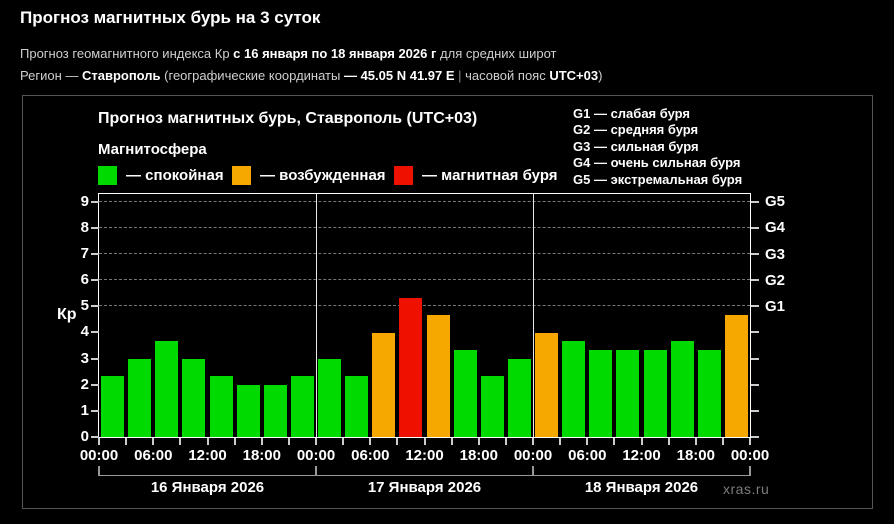 The height and width of the screenshot is (524, 894). What do you see at coordinates (641, 487) in the screenshot?
I see `day-date-label: 18 Января 2026` at bounding box center [641, 487].